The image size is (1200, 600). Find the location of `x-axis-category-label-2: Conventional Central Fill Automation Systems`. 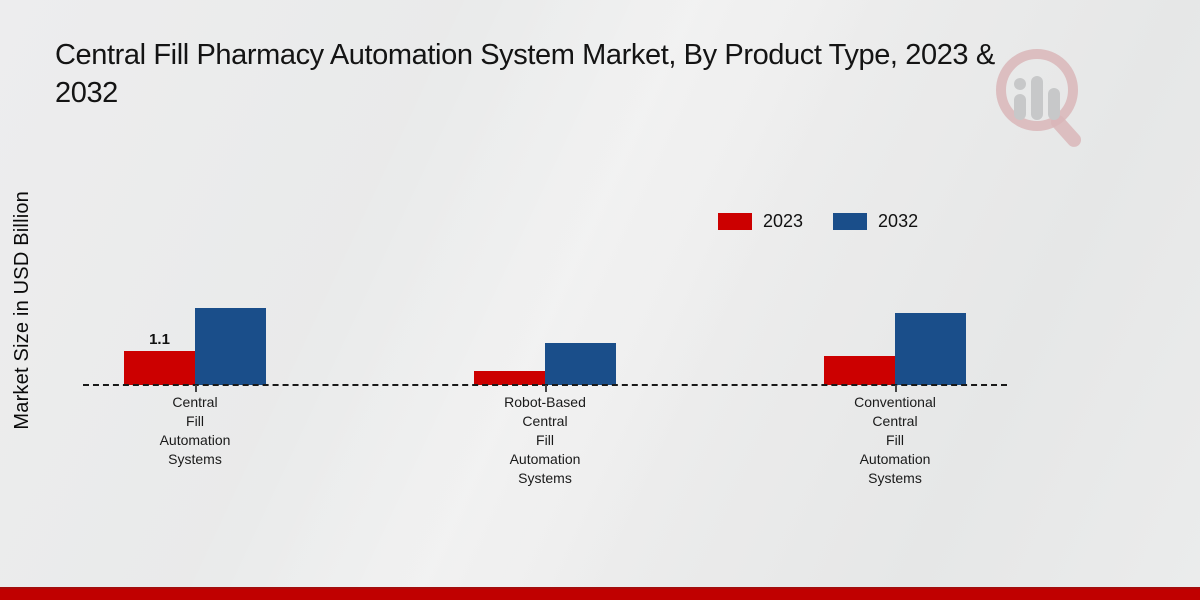

x-axis-category-label-2: Conventional Central Fill Automation Systems is located at coordinates (895, 440).